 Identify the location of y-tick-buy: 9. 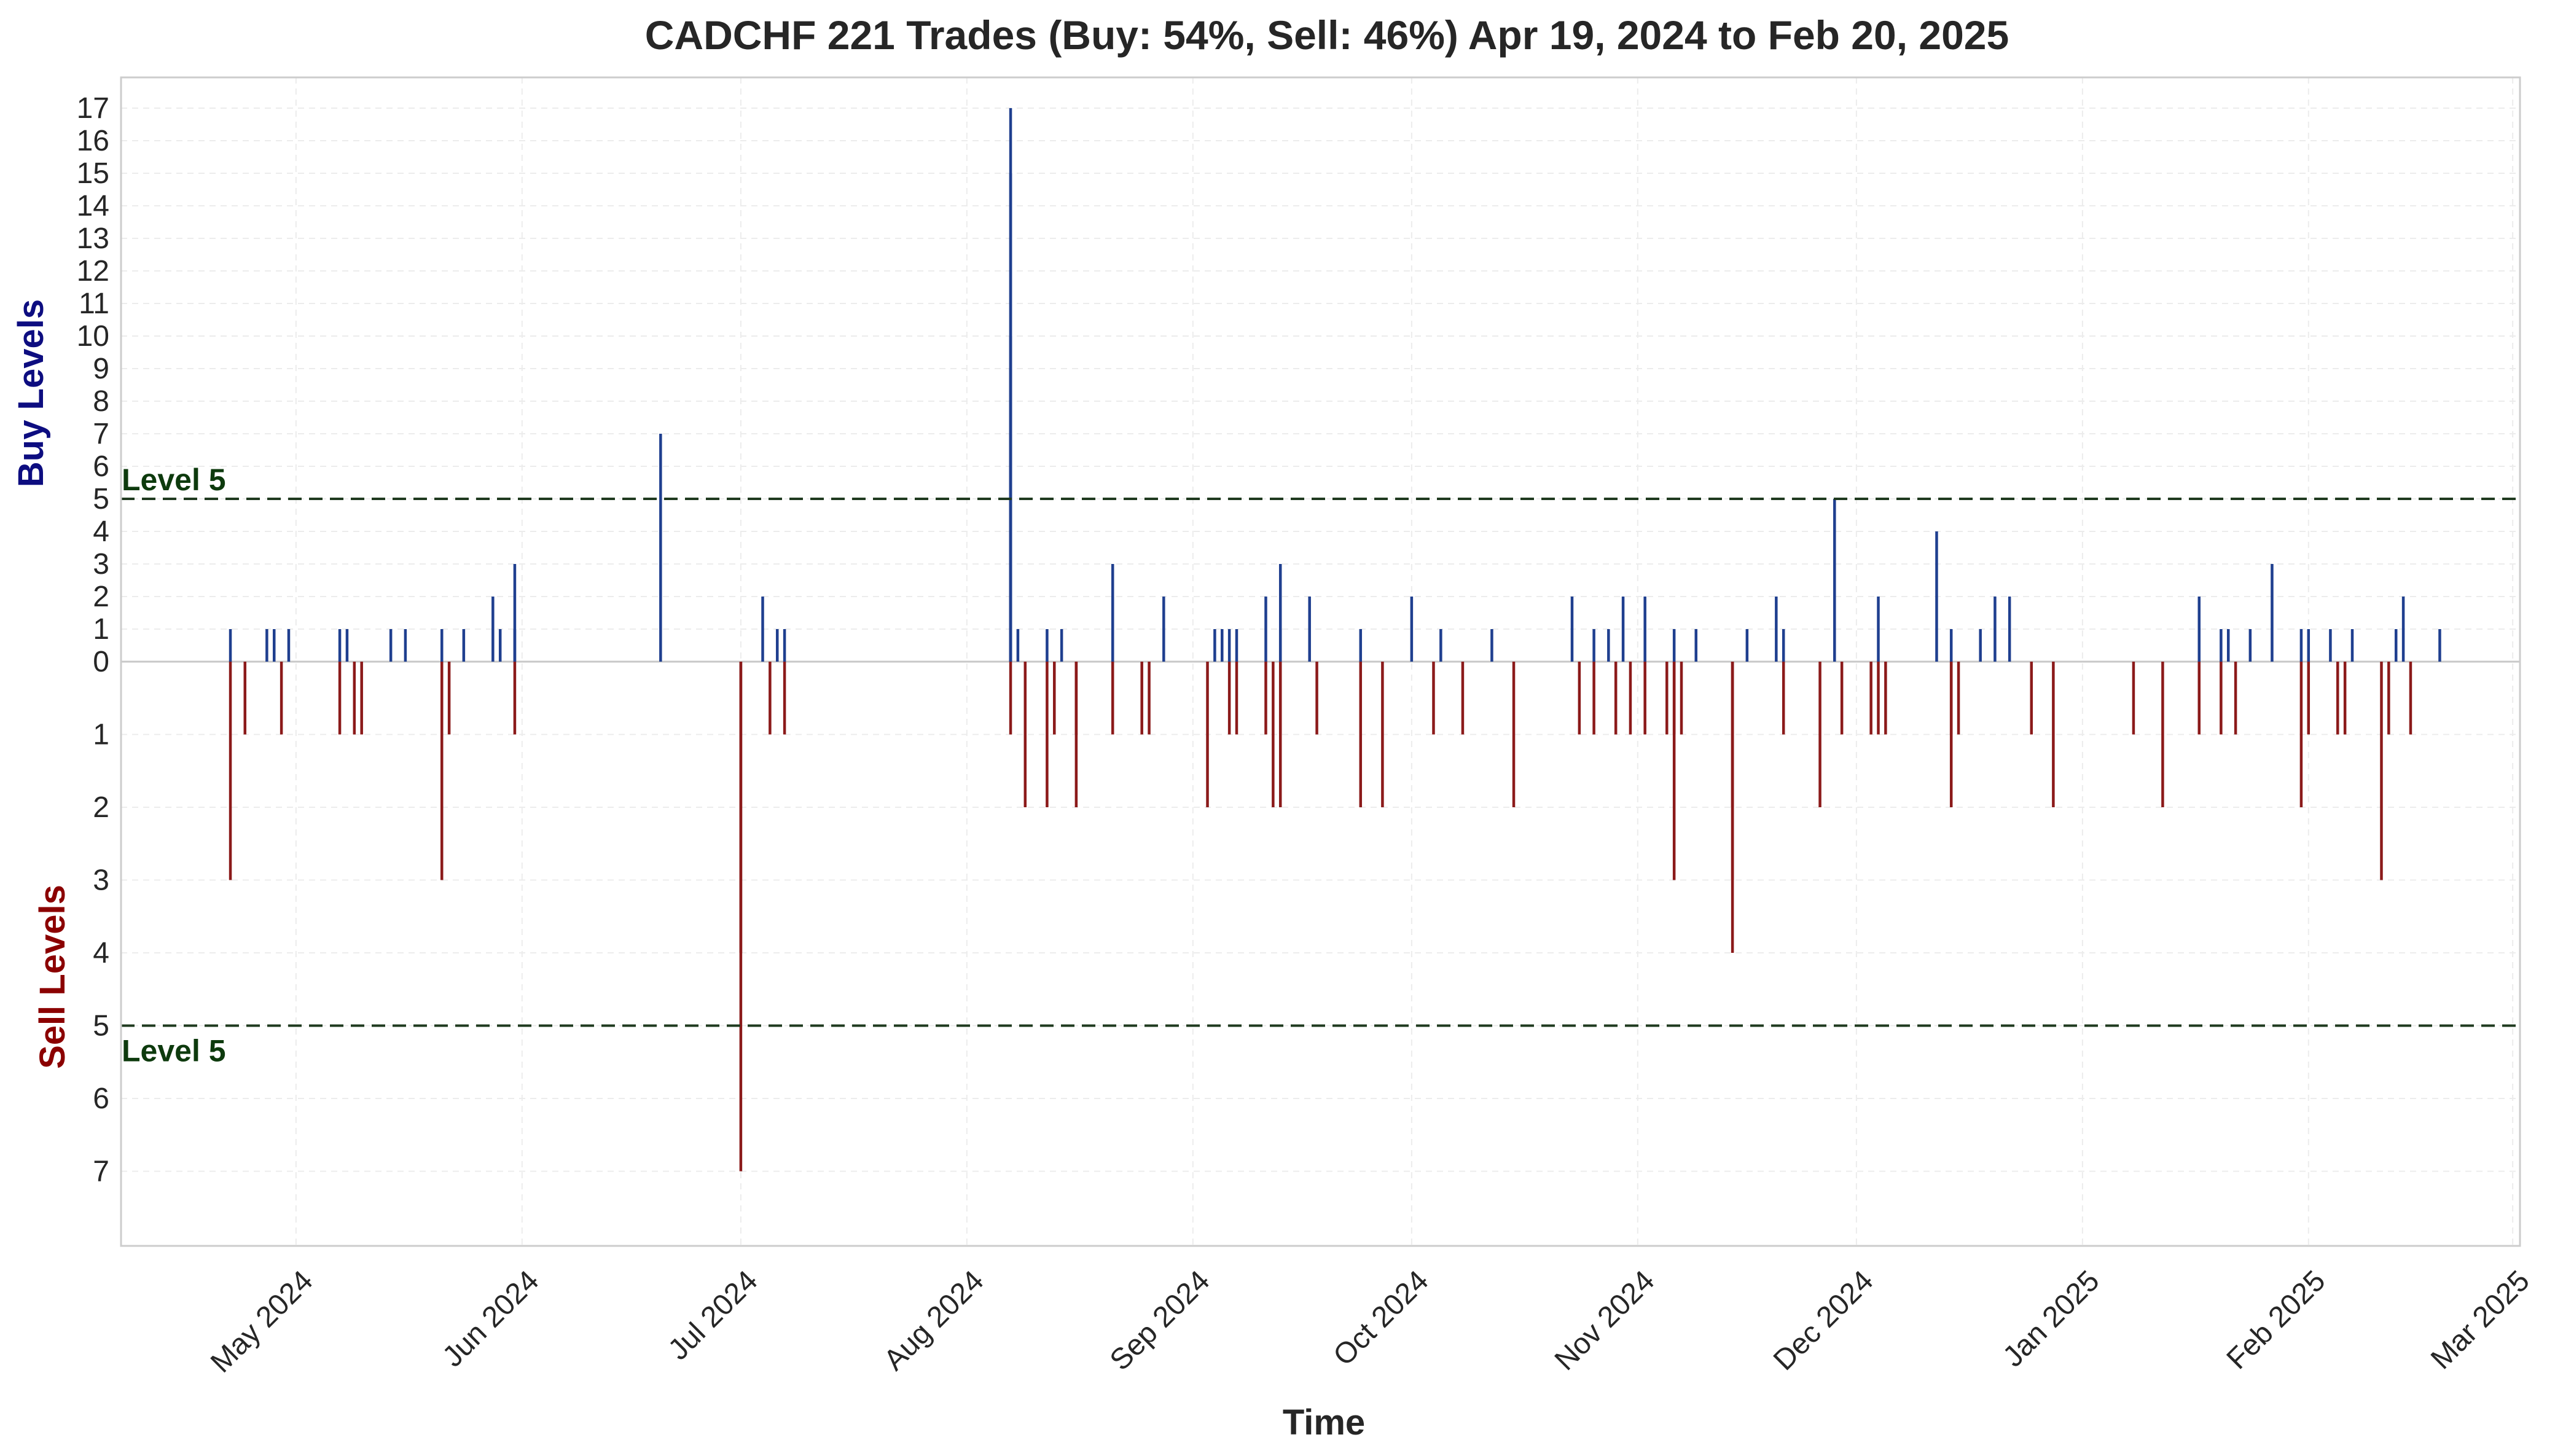
(101, 369).